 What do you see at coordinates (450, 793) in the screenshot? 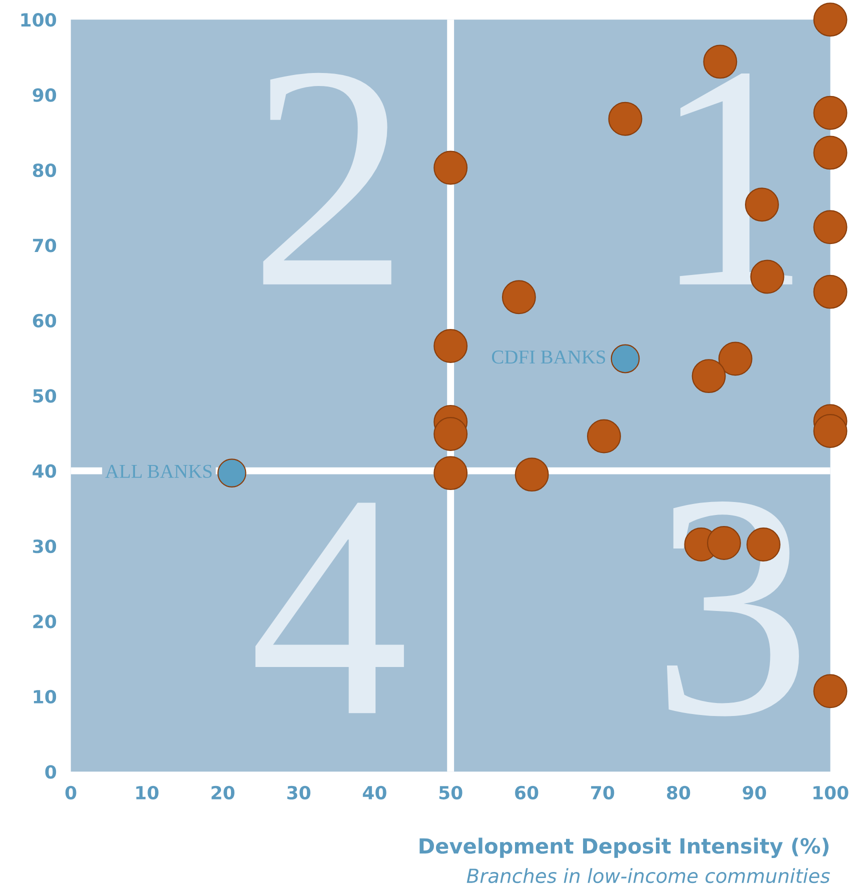
I see `x-tick-label: 50` at bounding box center [450, 793].